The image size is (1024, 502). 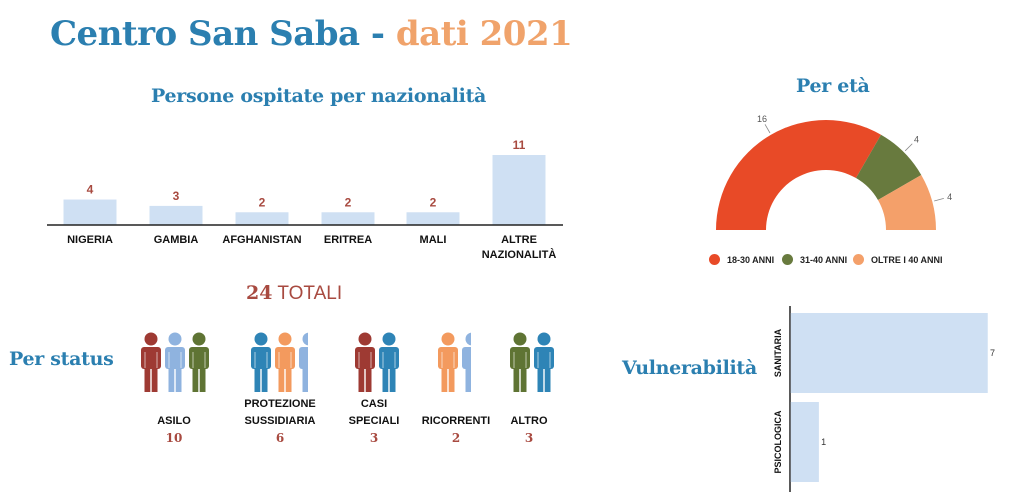 What do you see at coordinates (529, 438) in the screenshot?
I see `status-count-altro: 3` at bounding box center [529, 438].